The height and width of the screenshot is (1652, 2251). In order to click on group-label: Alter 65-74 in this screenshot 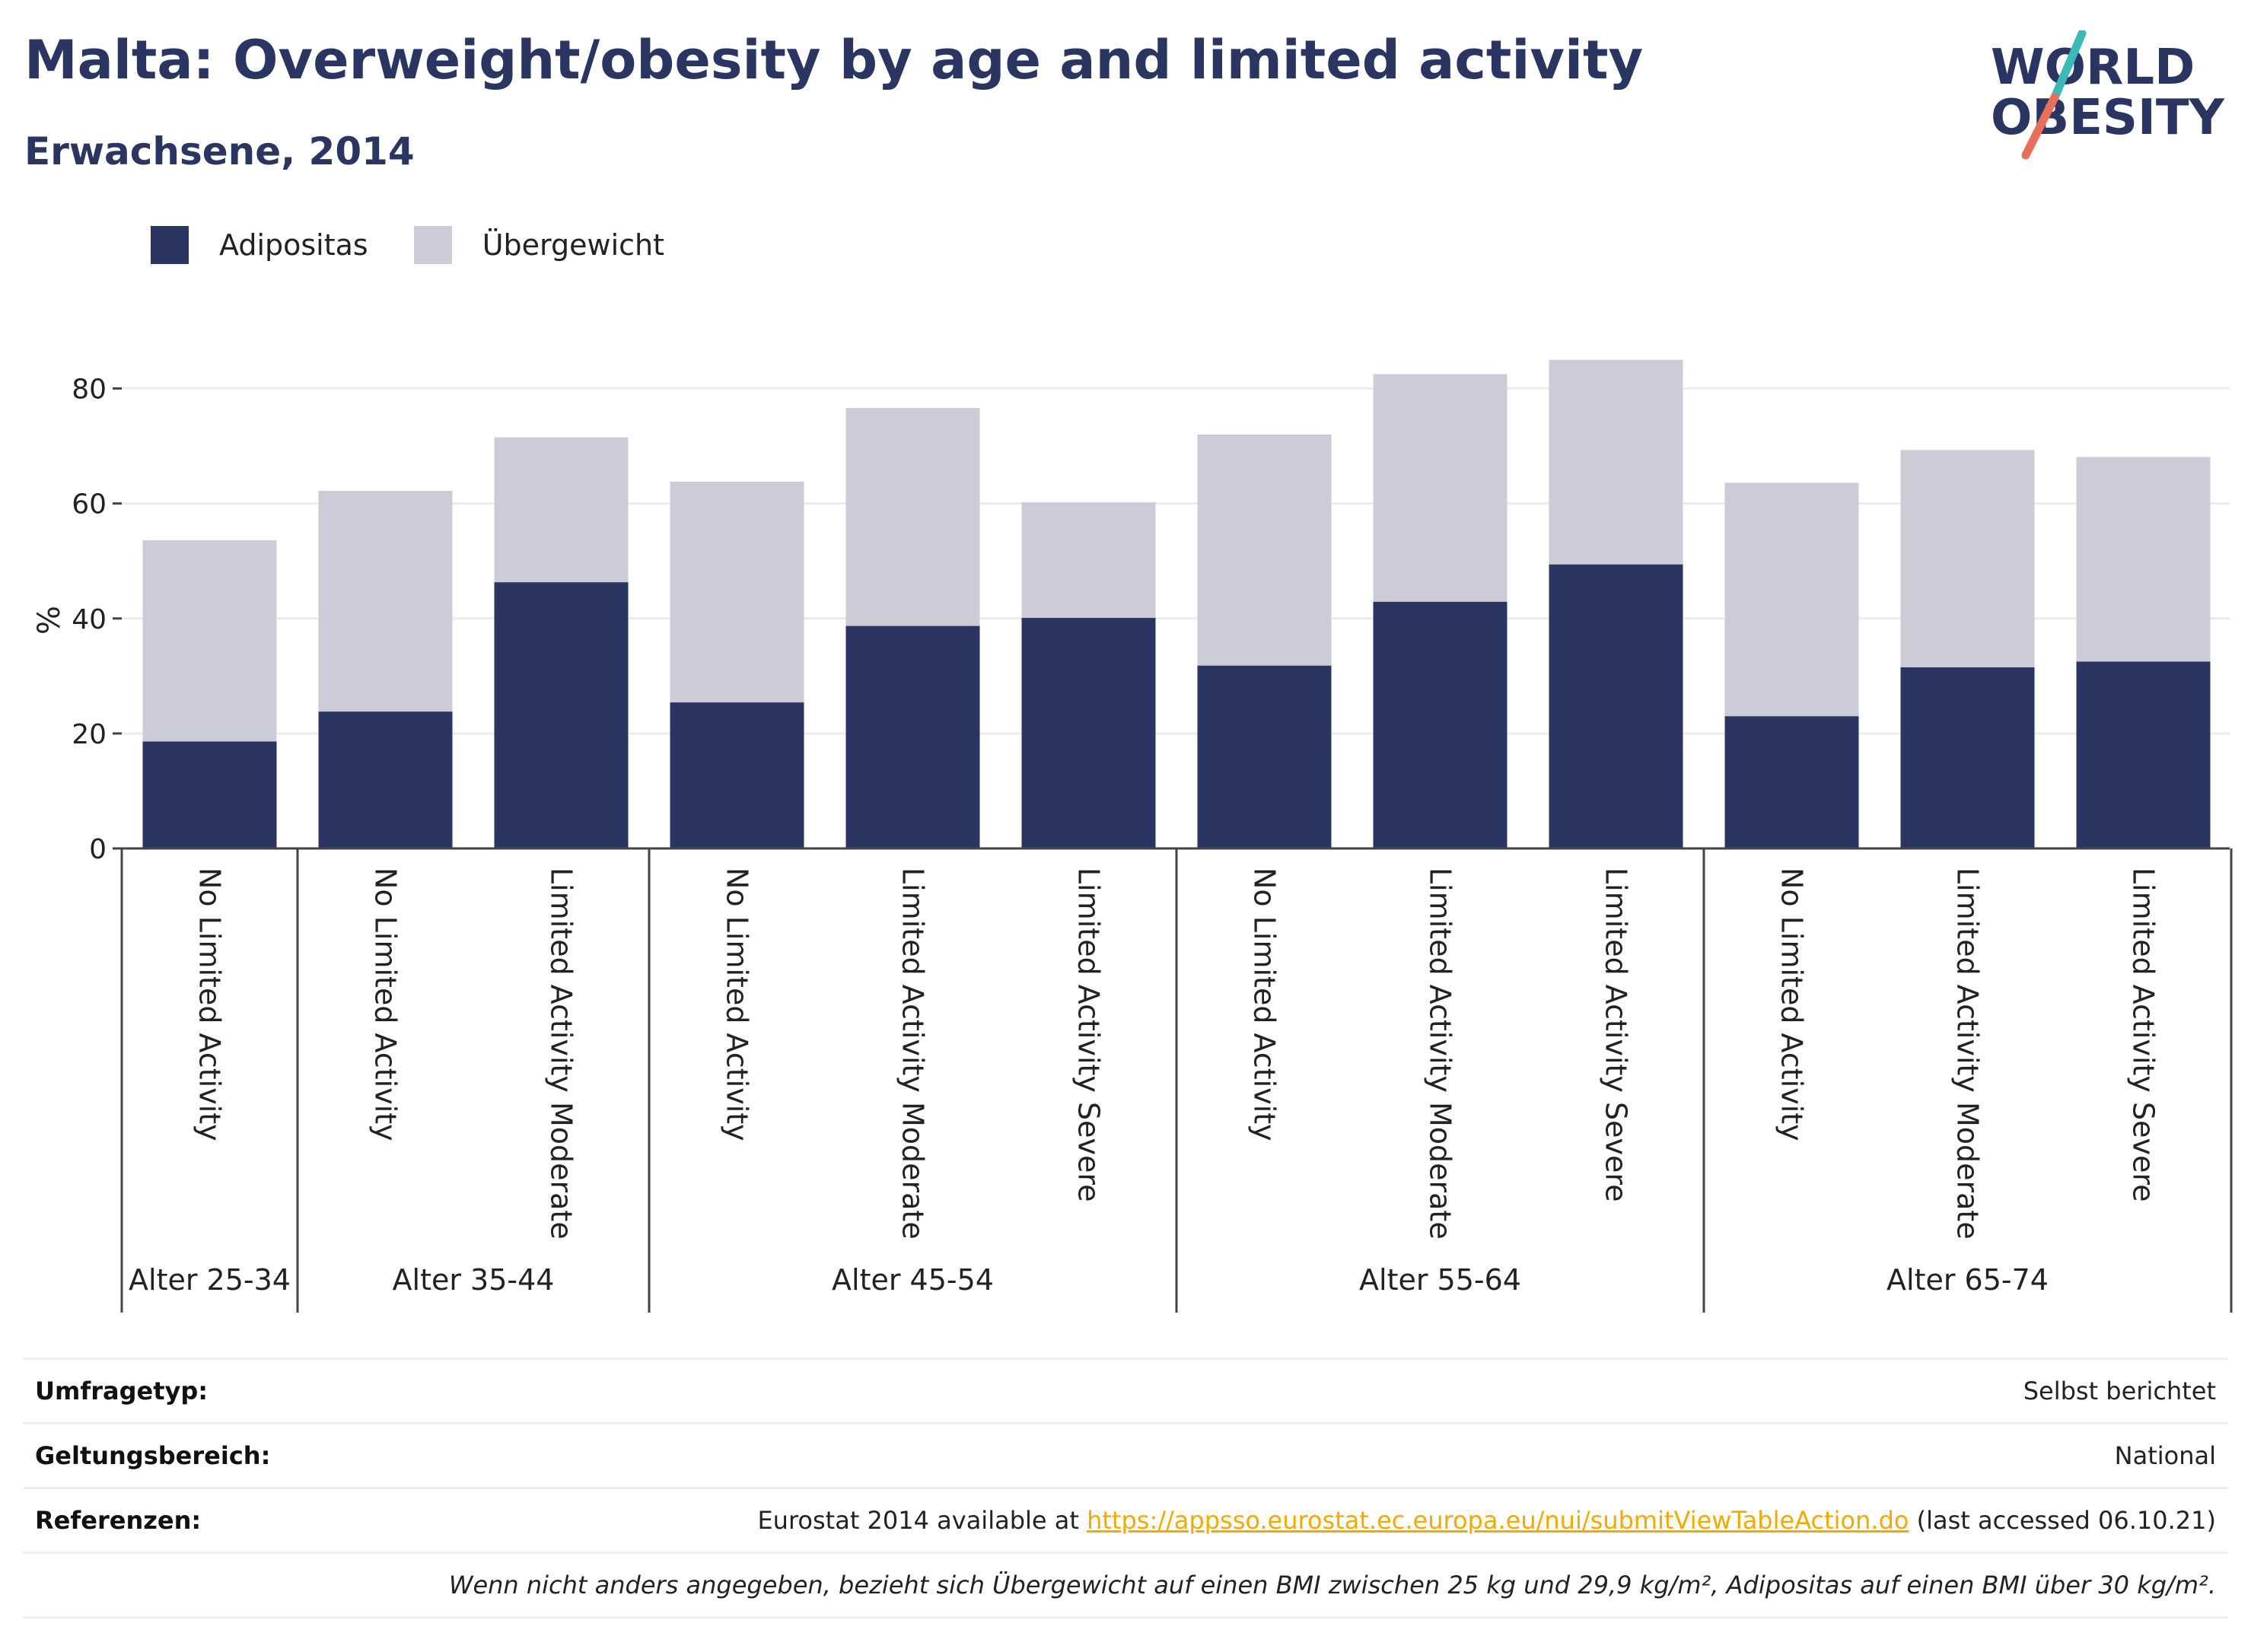, I will do `click(1967, 1280)`.